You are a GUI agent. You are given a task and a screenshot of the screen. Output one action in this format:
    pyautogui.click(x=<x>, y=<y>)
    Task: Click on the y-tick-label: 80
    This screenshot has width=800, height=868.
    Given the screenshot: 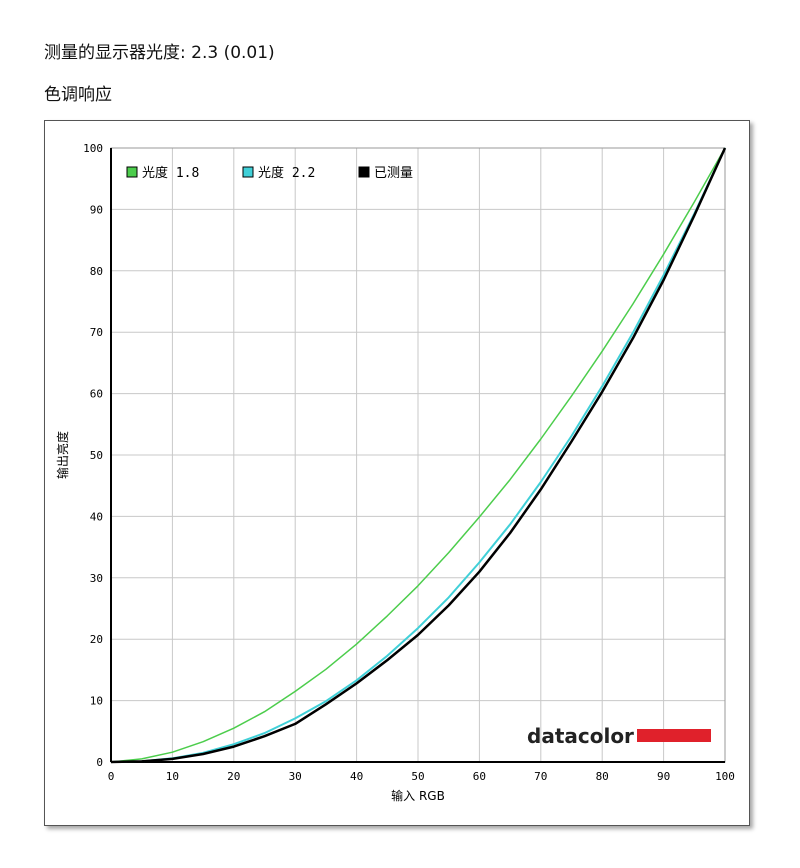 What is the action you would take?
    pyautogui.click(x=96, y=271)
    